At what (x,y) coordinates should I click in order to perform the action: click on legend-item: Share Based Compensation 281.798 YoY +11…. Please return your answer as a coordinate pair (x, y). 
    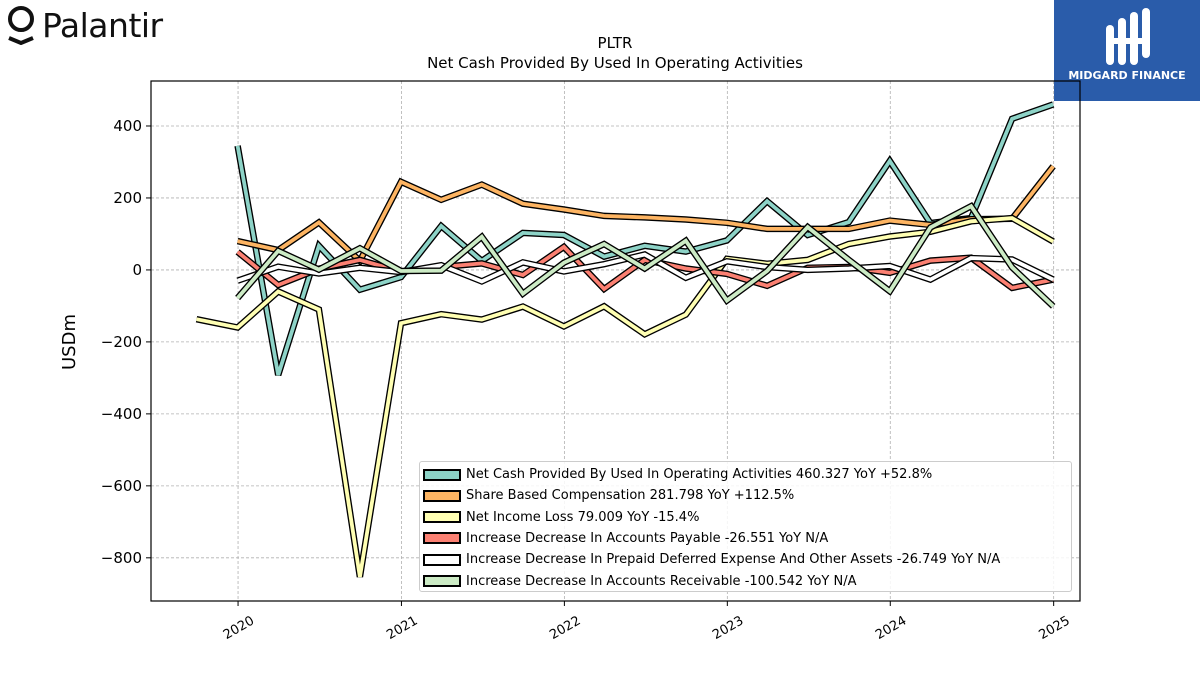
    Looking at the image, I should click on (745, 495).